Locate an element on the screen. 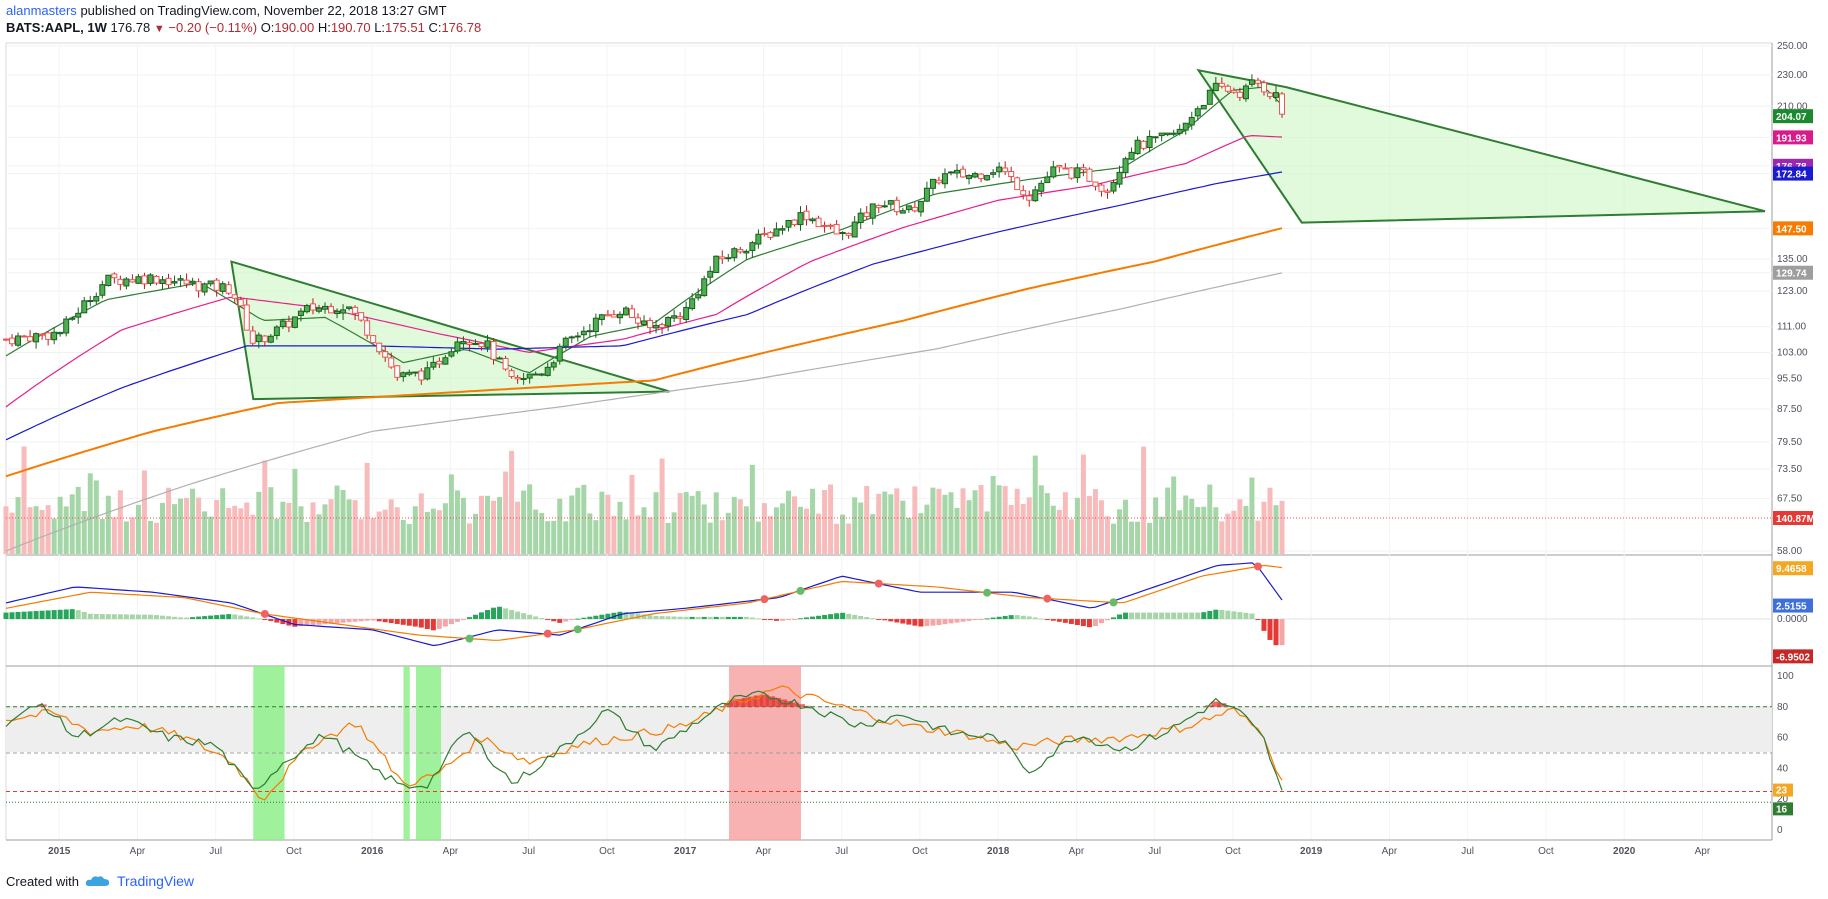 This screenshot has height=899, width=1828. low-value: 175.51 is located at coordinates (405, 27).